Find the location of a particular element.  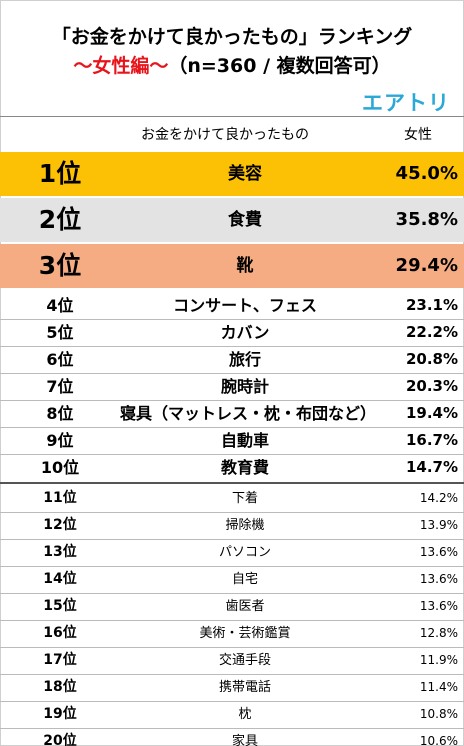

rank-label: 15位 is located at coordinates (60, 606).